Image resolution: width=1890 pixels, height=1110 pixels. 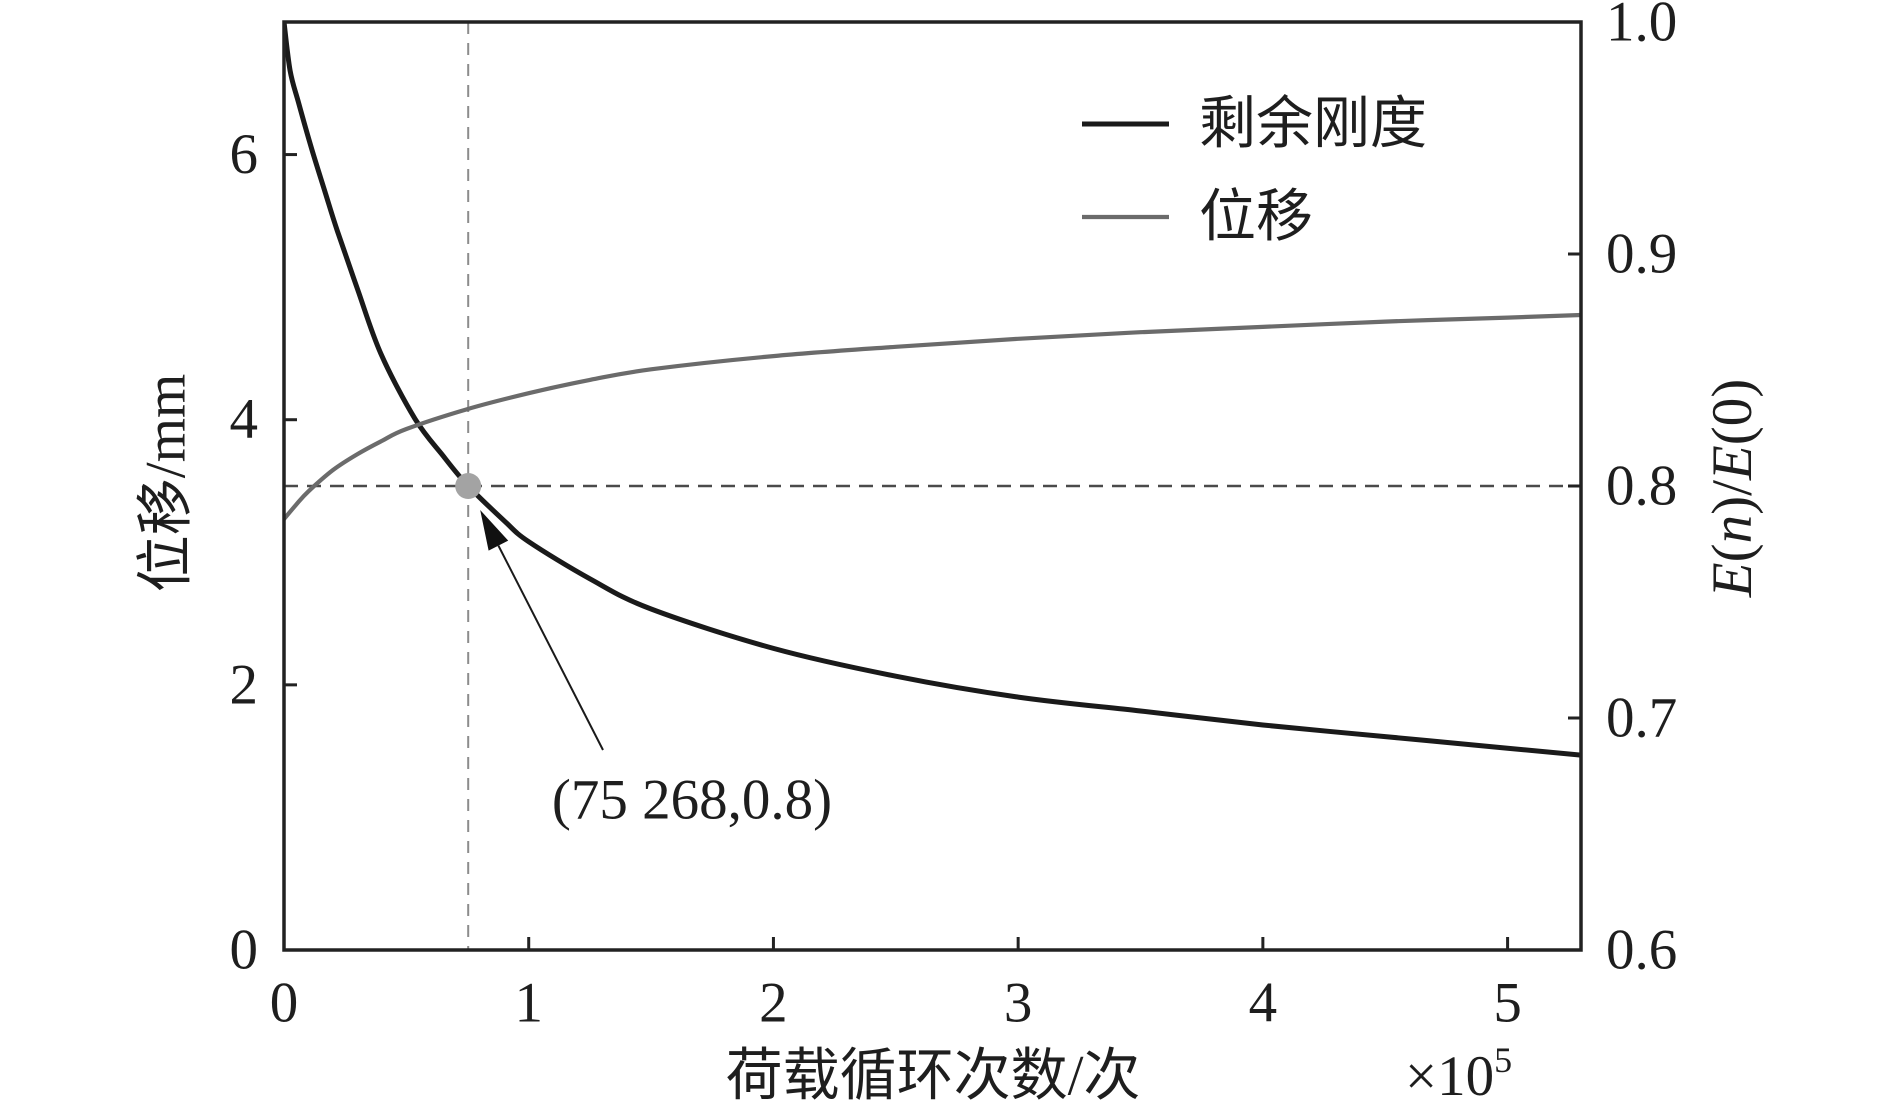 What do you see at coordinates (1254, 171) in the screenshot?
I see `legend: 剩余刚度 位移` at bounding box center [1254, 171].